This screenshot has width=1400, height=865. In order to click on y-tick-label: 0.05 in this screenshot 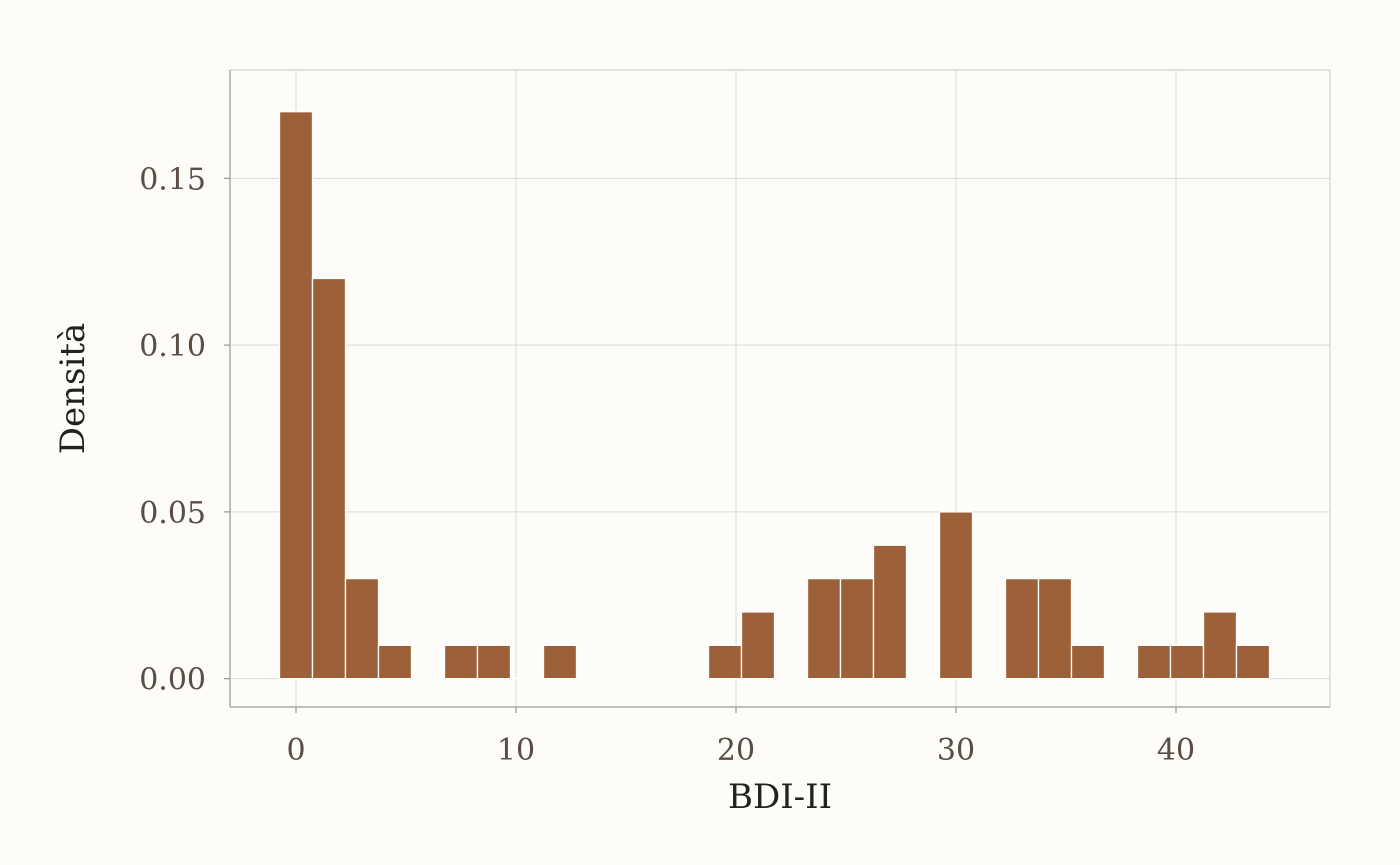, I will do `click(172, 513)`.